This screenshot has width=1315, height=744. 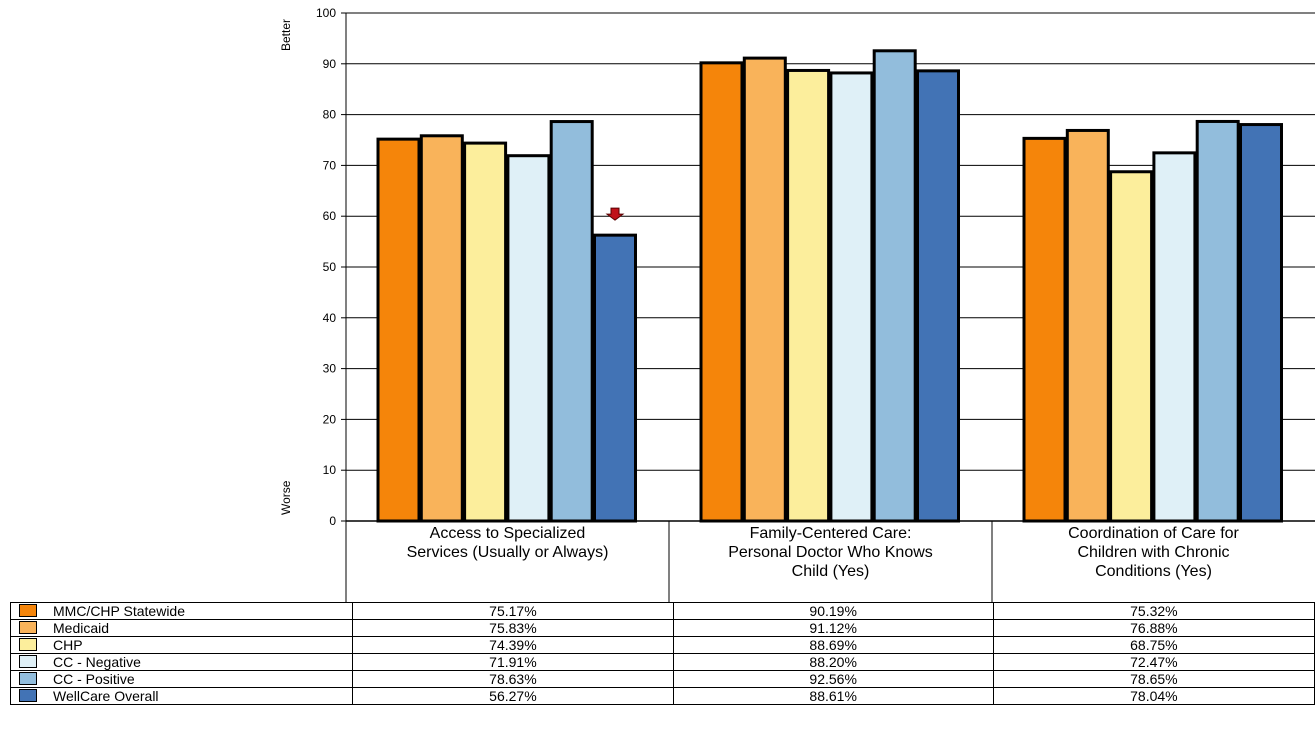 I want to click on legend-entry: CHP, so click(x=181, y=645).